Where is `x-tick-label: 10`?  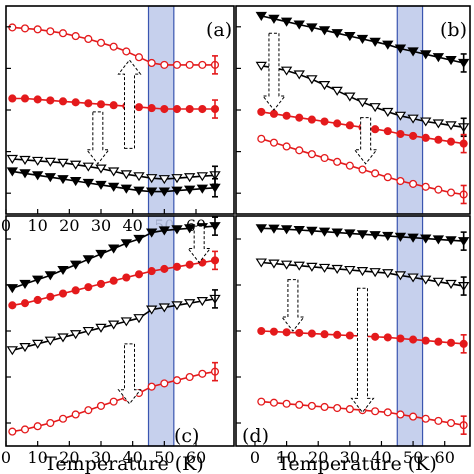 x-tick-label: 10 is located at coordinates (37, 457).